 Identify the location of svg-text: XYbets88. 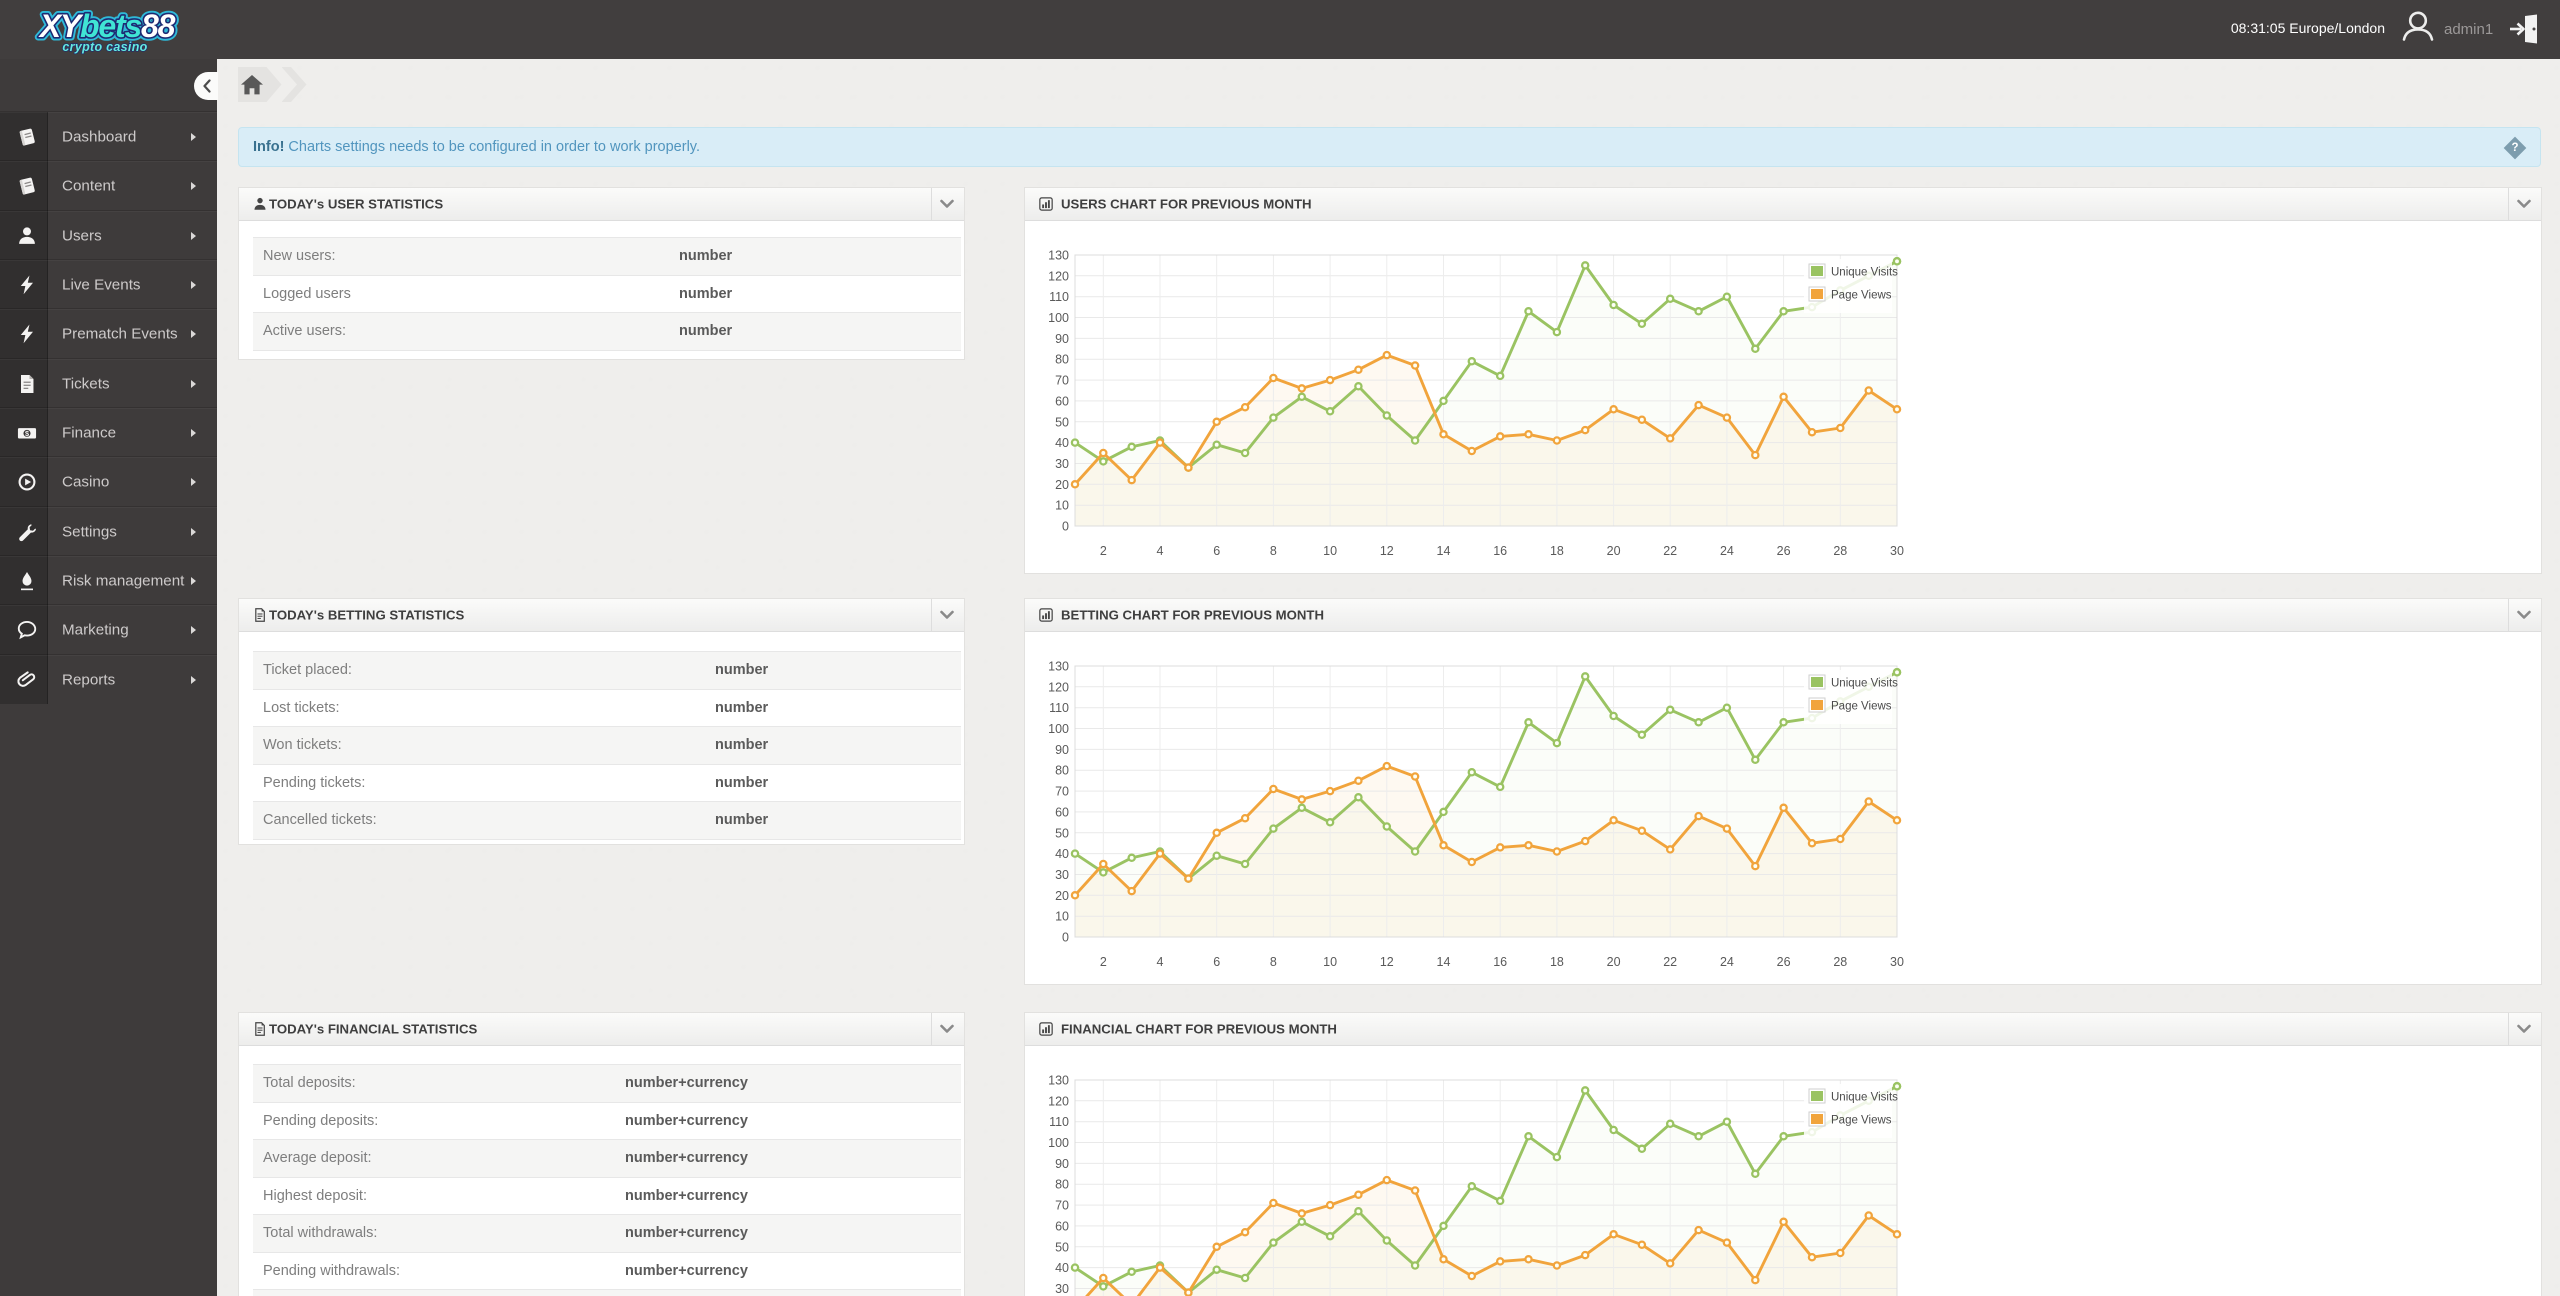
(107, 26).